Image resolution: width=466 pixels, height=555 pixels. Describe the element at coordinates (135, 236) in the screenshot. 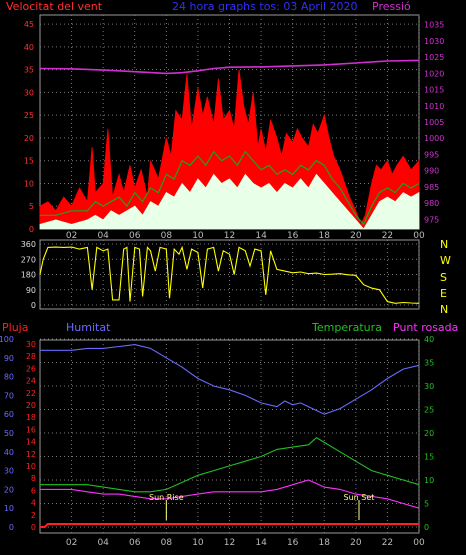

I see `wind-x-tick-label: 06` at that location.